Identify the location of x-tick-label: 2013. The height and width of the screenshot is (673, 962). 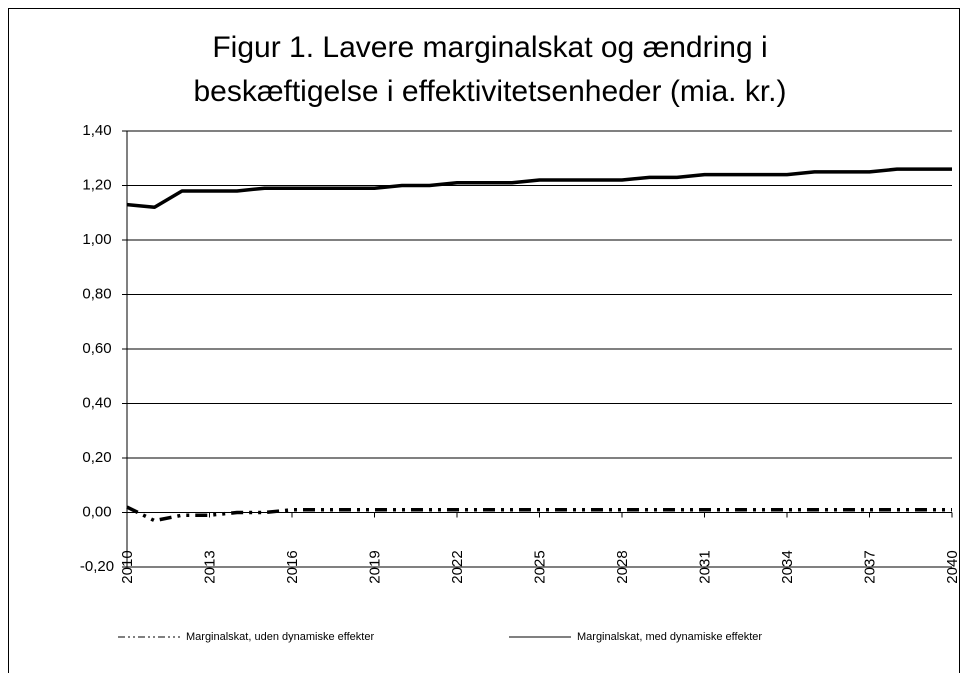
(209, 566).